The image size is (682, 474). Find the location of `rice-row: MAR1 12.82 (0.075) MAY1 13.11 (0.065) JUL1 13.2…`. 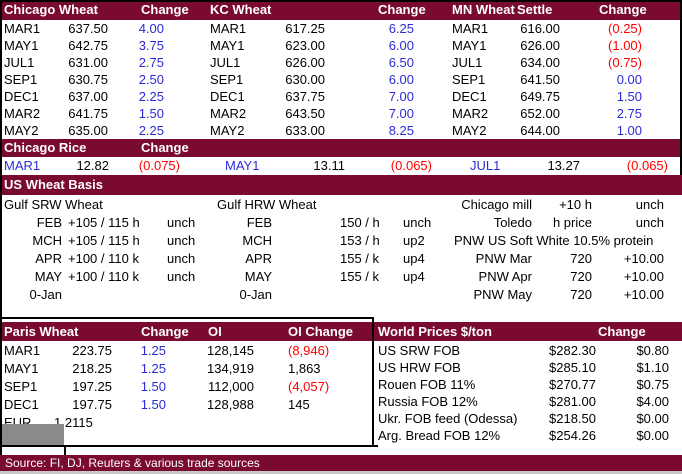

rice-row: MAR1 12.82 (0.075) MAY1 13.11 (0.065) JUL1 13.2… is located at coordinates (341, 166).